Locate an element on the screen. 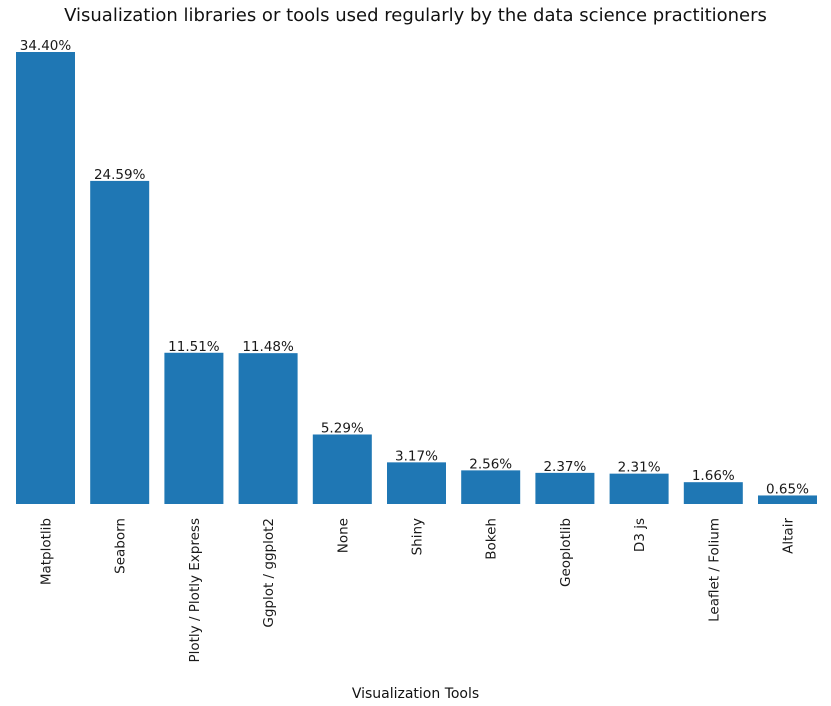  bar-value-label-5: 3.17% is located at coordinates (416, 456).